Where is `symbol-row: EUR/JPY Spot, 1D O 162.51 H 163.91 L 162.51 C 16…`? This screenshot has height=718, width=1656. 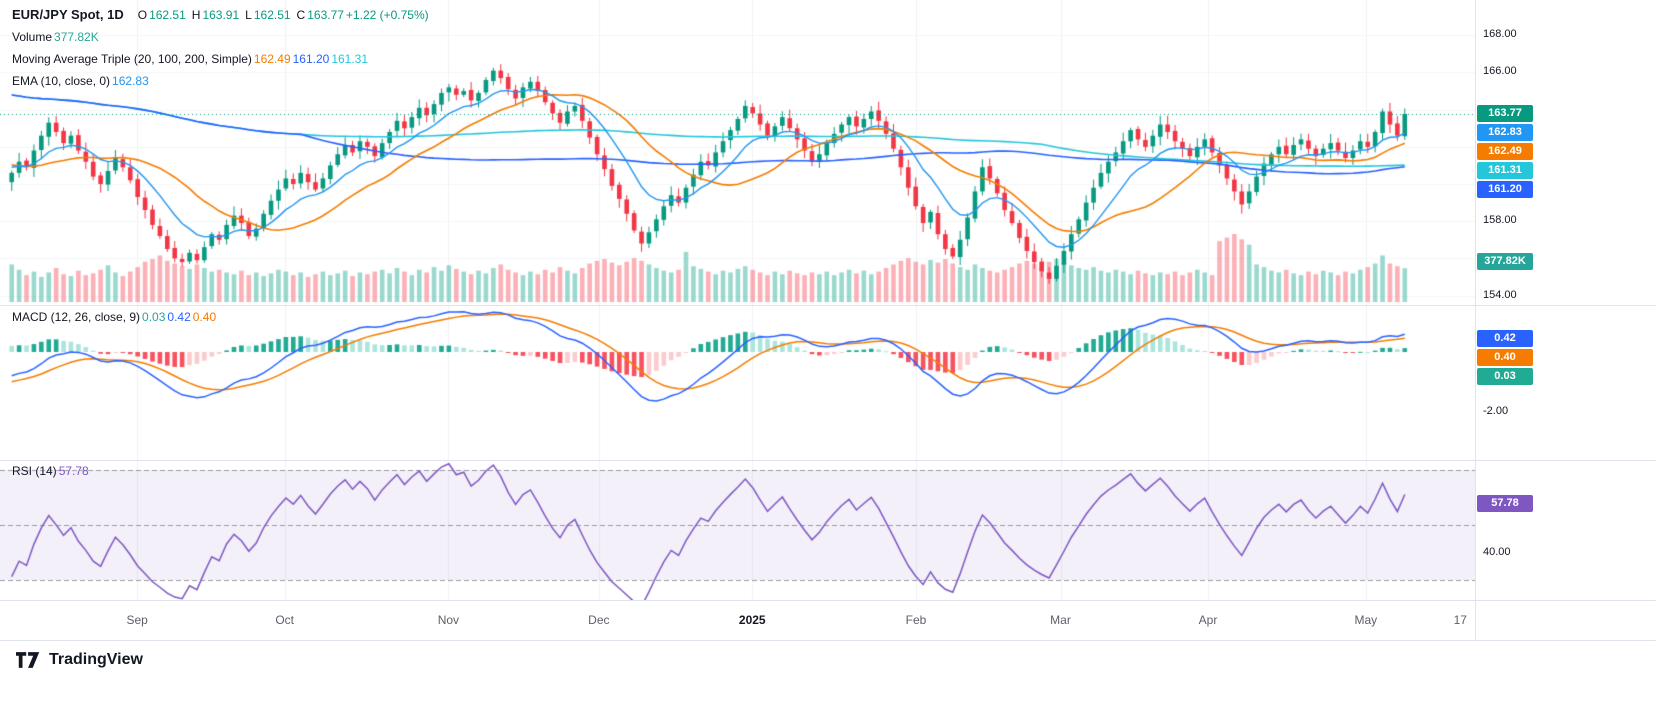
symbol-row: EUR/JPY Spot, 1D O 162.51 H 163.91 L 162.51 C 16… is located at coordinates (220, 15).